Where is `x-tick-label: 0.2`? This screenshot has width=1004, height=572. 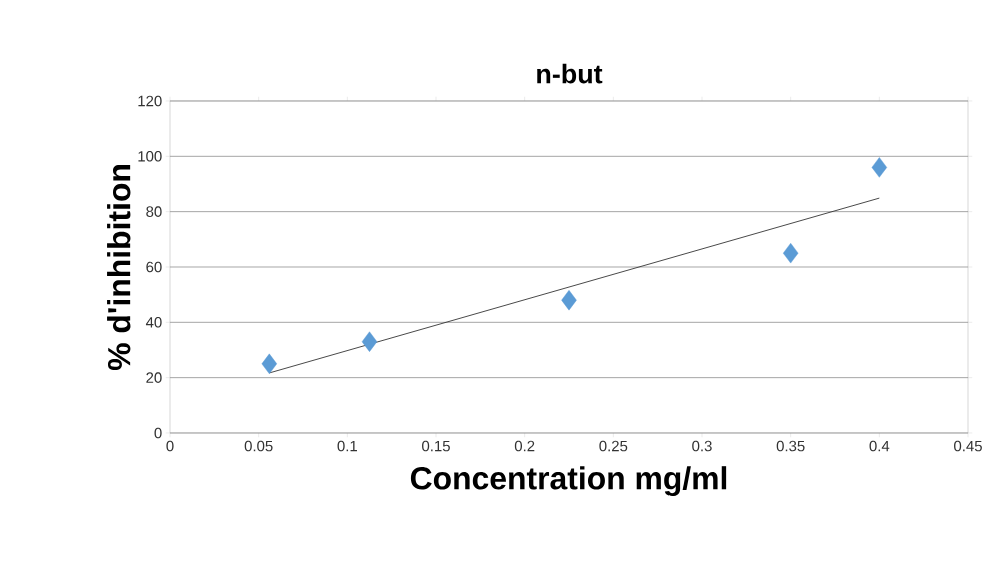
x-tick-label: 0.2 is located at coordinates (524, 446).